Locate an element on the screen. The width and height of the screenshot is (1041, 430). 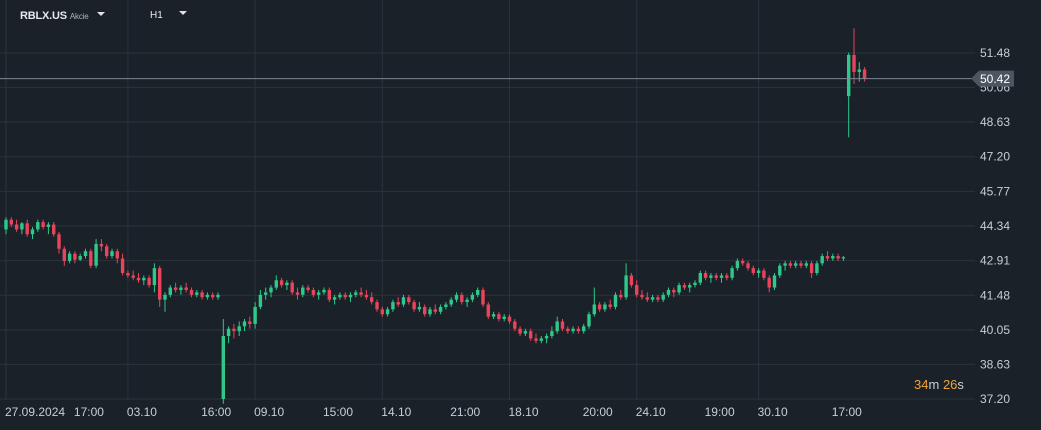
current-price-tag: 50.42 is located at coordinates (992, 78).